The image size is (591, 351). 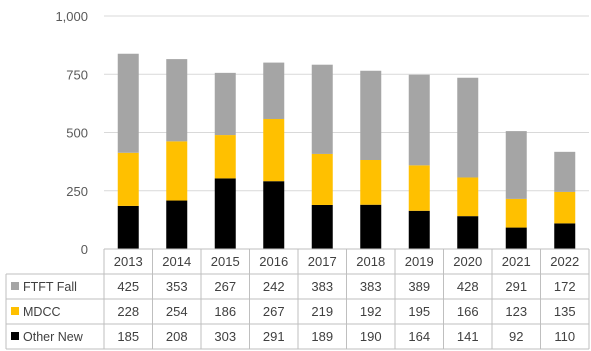 I want to click on bar-ftft-fall-2021, so click(x=516, y=165).